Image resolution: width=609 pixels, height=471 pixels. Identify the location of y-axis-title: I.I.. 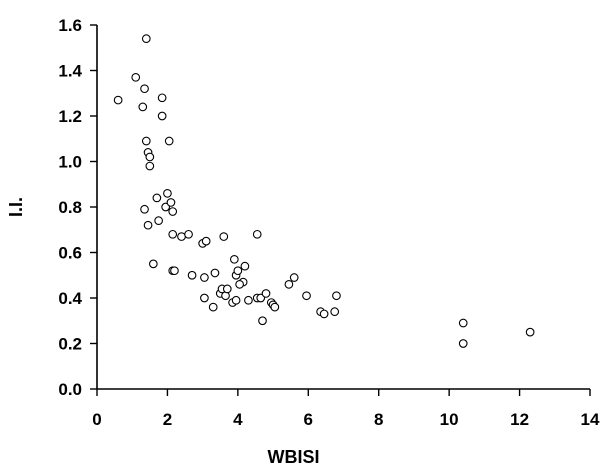
(16, 207).